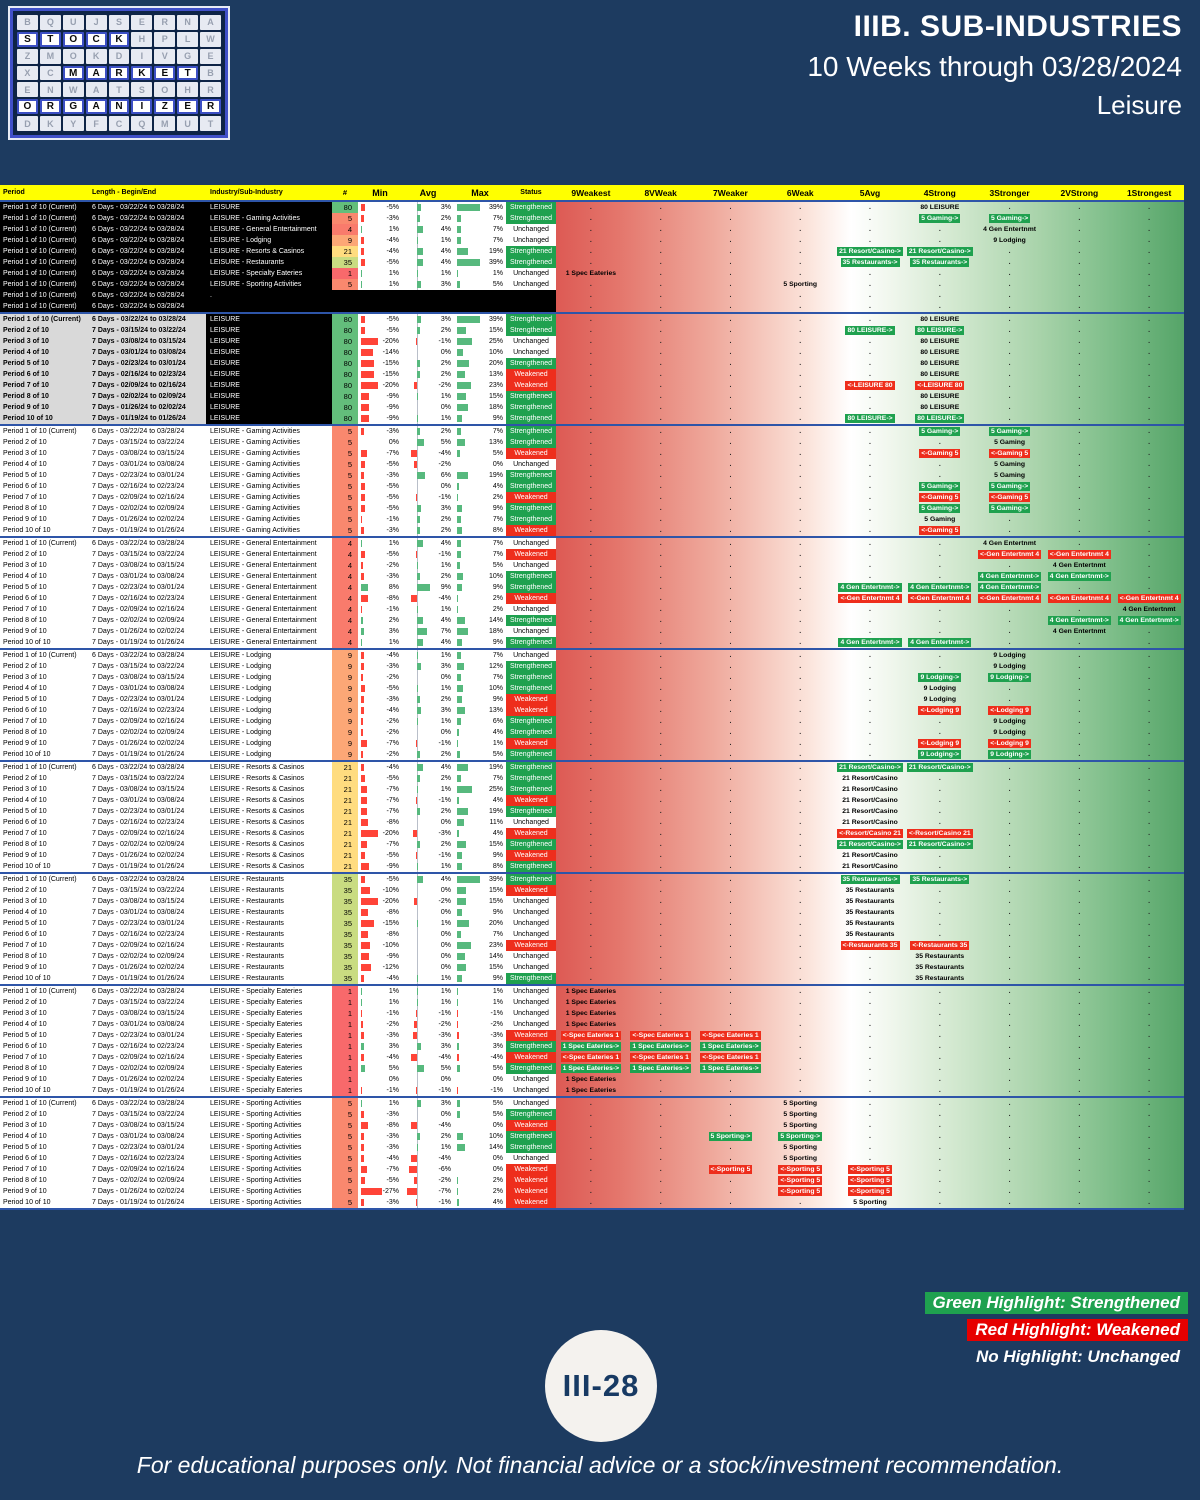 Image resolution: width=1200 pixels, height=1500 pixels. What do you see at coordinates (269, 844) in the screenshot?
I see `industry-cell: LEISURE - Resorts & Casinos` at bounding box center [269, 844].